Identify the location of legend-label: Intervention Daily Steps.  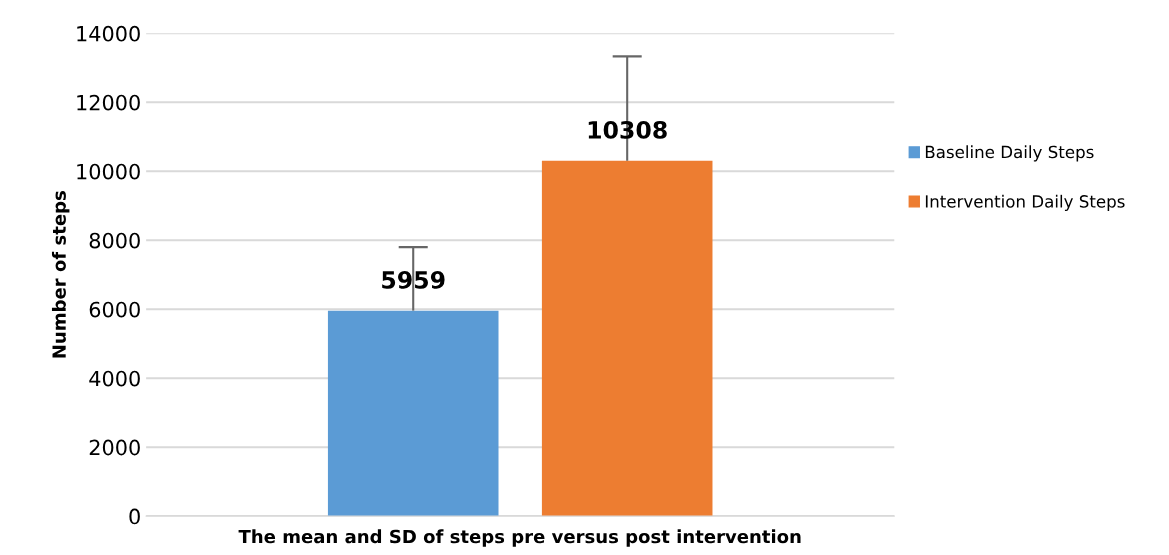
(1025, 202).